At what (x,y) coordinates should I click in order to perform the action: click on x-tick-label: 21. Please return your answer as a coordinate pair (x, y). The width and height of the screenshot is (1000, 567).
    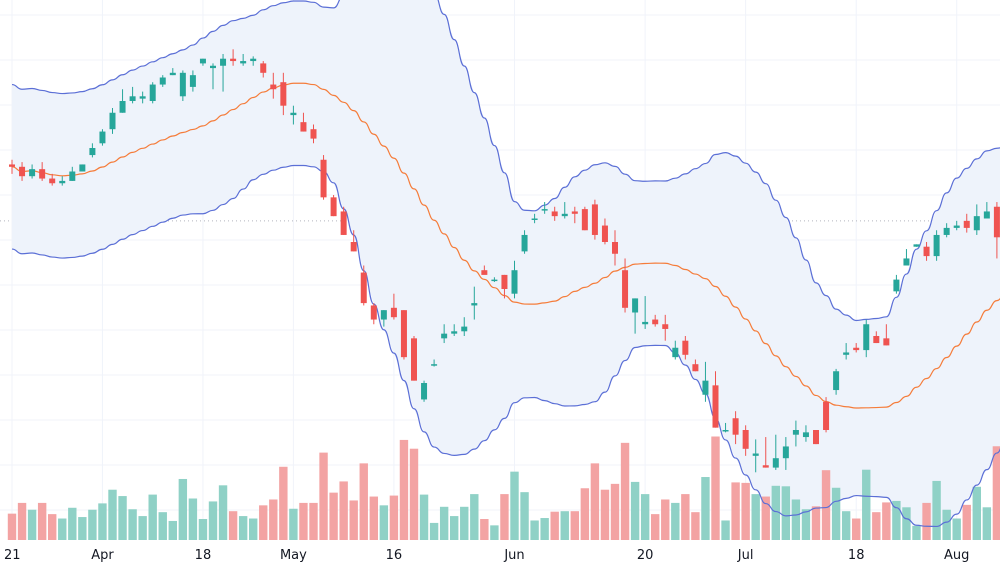
    Looking at the image, I should click on (12, 555).